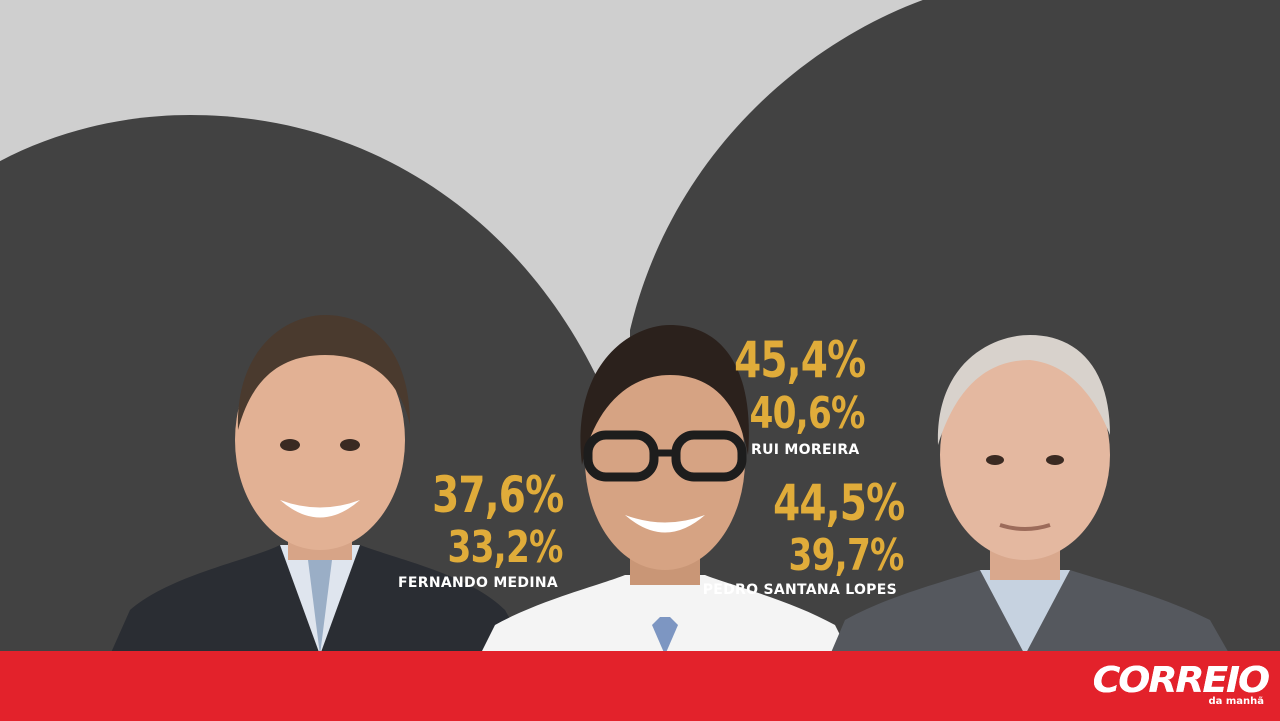 The width and height of the screenshot is (1280, 721). What do you see at coordinates (846, 555) in the screenshot?
I see `santana-lopes-bottom-value: 39,7%` at bounding box center [846, 555].